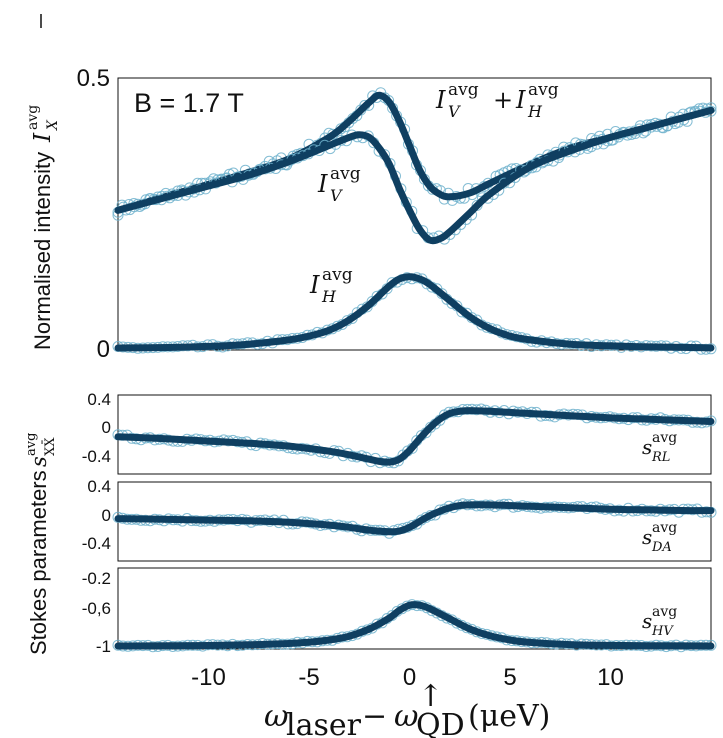 This screenshot has width=723, height=738. I want to click on s-hv-axes-frame, so click(414, 608).